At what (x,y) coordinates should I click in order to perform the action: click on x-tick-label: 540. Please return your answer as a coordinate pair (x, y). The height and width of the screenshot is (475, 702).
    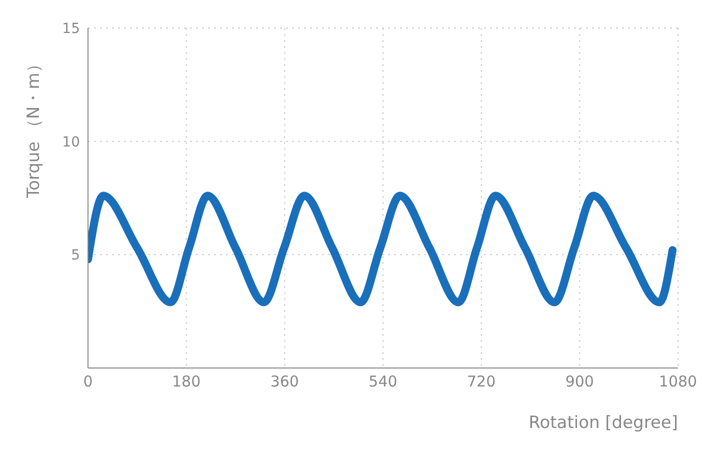
    Looking at the image, I should click on (383, 381).